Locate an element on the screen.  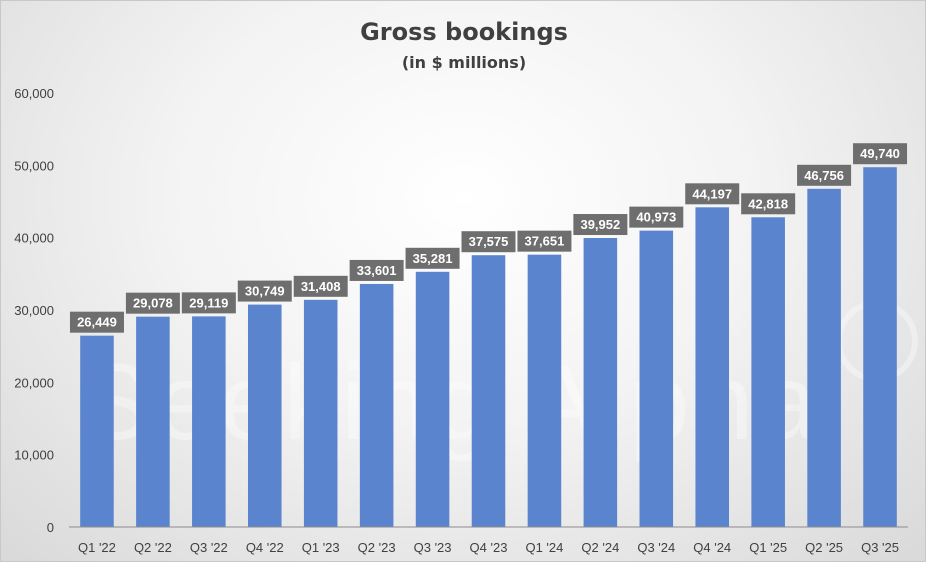
data-label: 39,952 is located at coordinates (600, 224).